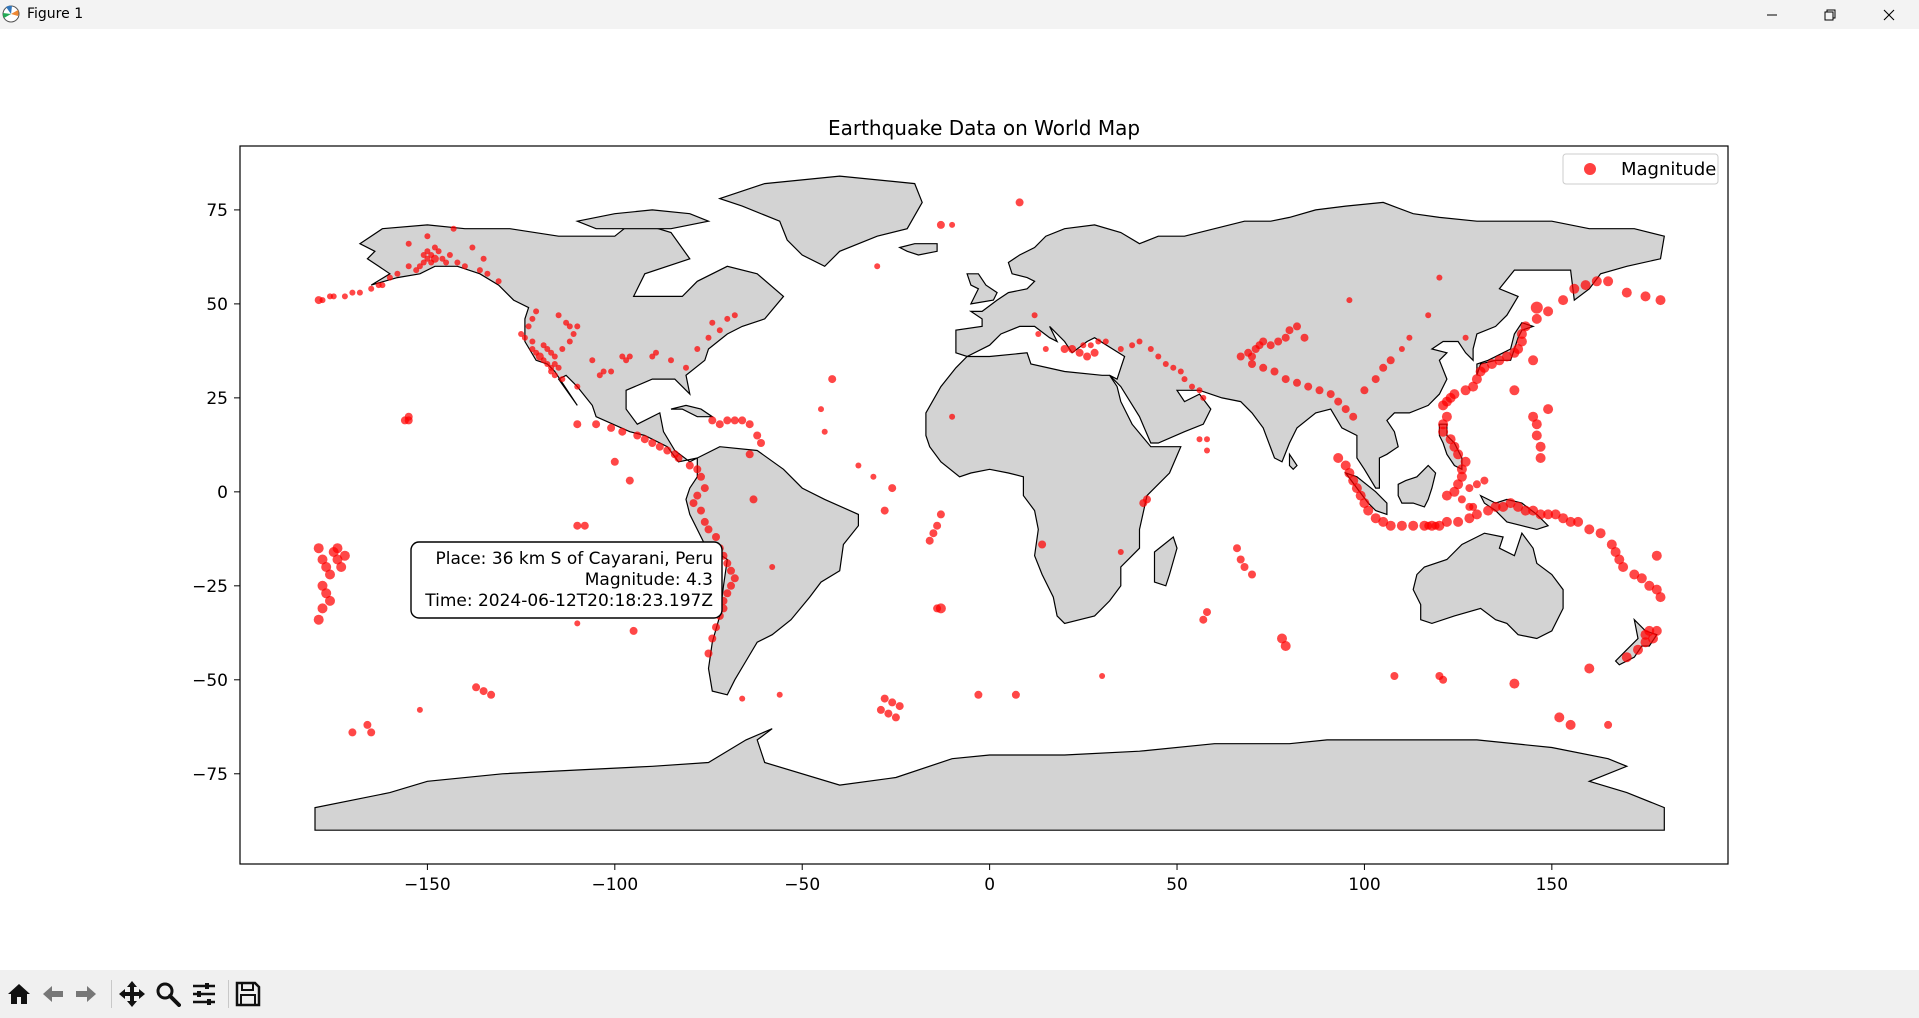 The image size is (1919, 1018). I want to click on y-tick-label: 75, so click(217, 211).